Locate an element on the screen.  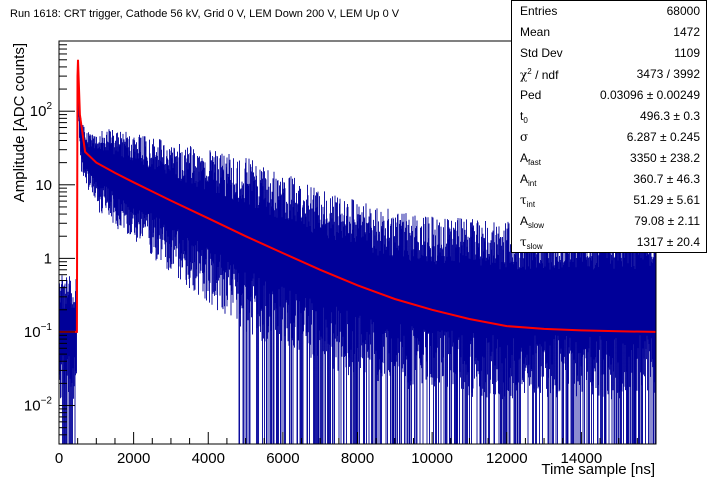
stat-name-aslow: Aslow is located at coordinates (532, 222).